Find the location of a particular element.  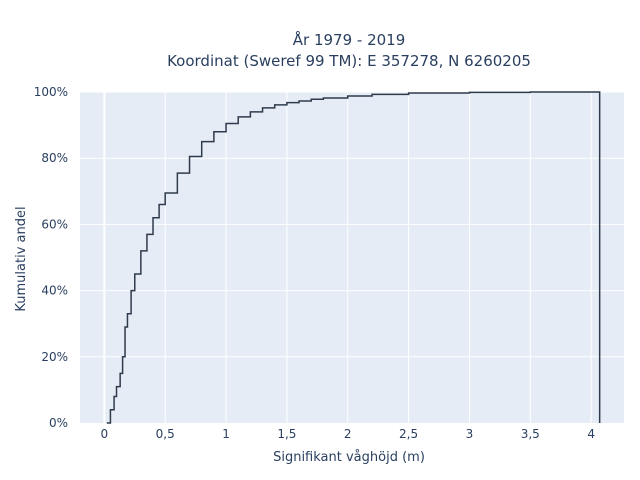

chart-title-line-1: År 1979 - 2019 is located at coordinates (349, 39).